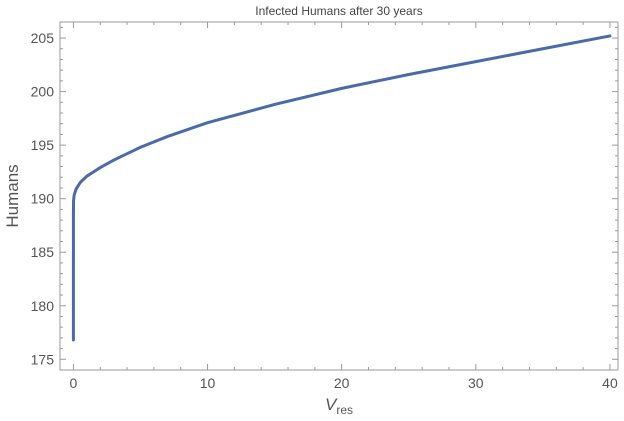 This screenshot has height=421, width=624. Describe the element at coordinates (43, 145) in the screenshot. I see `y-tick-label: 195` at that location.